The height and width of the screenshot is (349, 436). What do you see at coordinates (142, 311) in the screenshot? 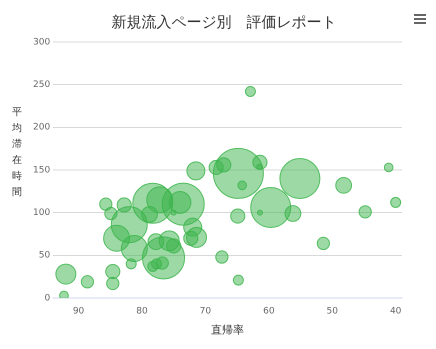
I see `x-tick-label: 80` at bounding box center [142, 311].